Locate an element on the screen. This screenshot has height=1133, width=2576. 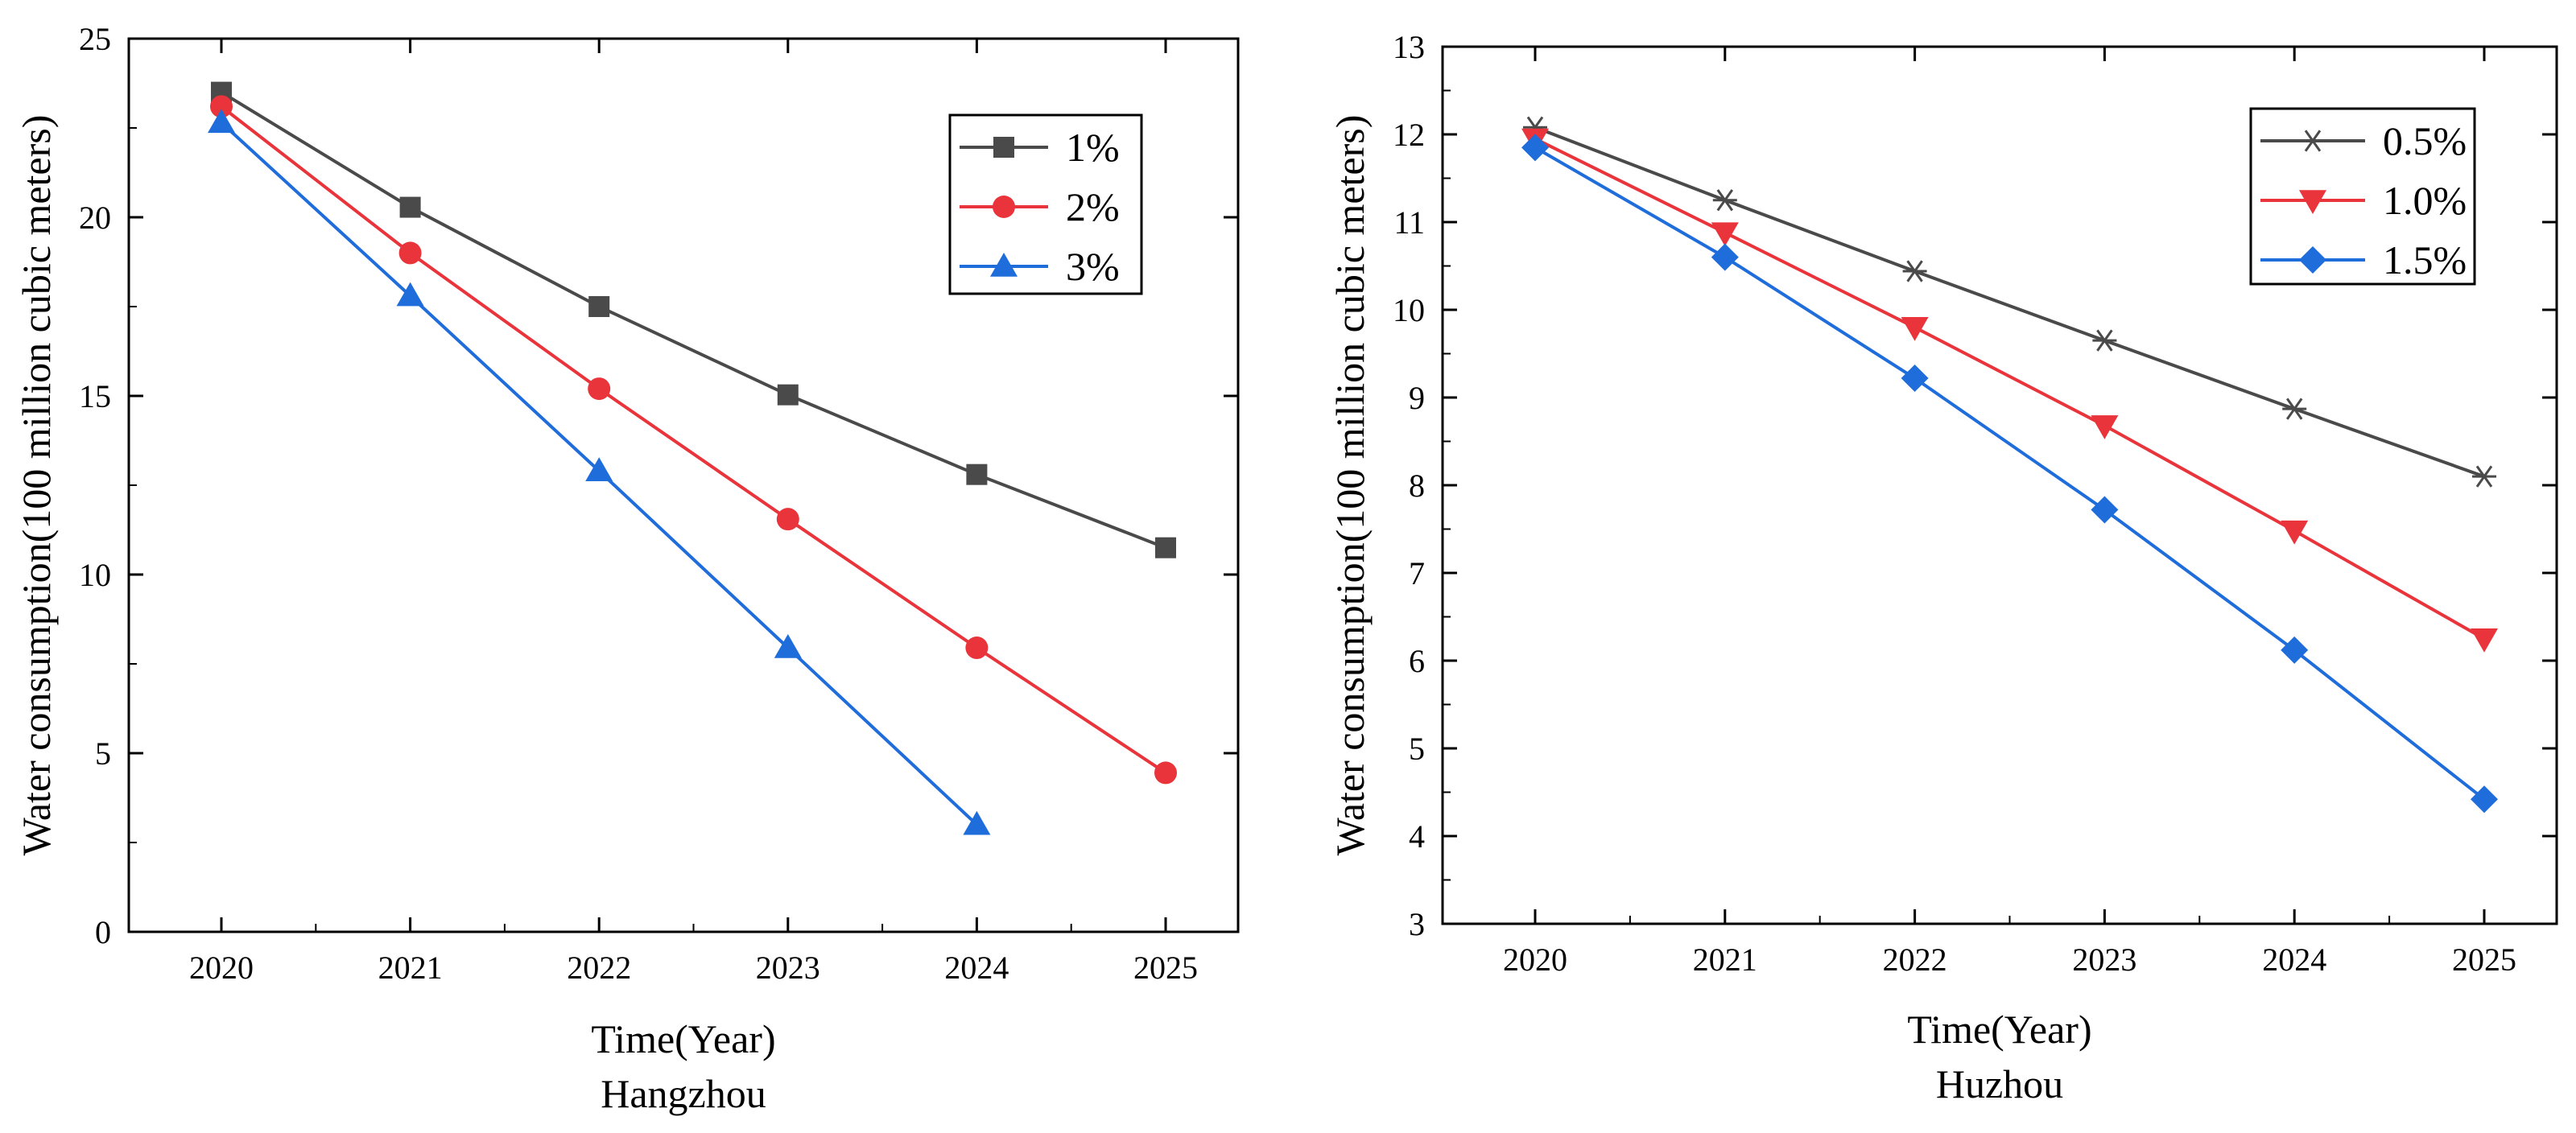
y-tick-label: 15 is located at coordinates (95, 396).